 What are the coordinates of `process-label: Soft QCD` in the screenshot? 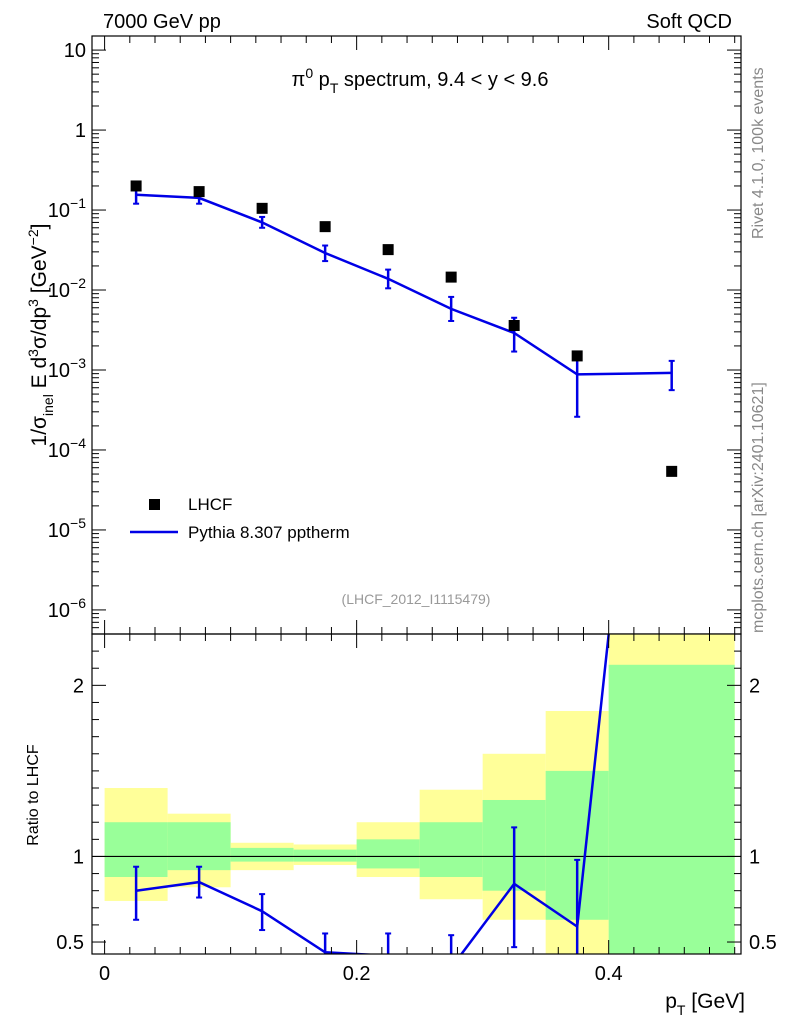 It's located at (689, 22).